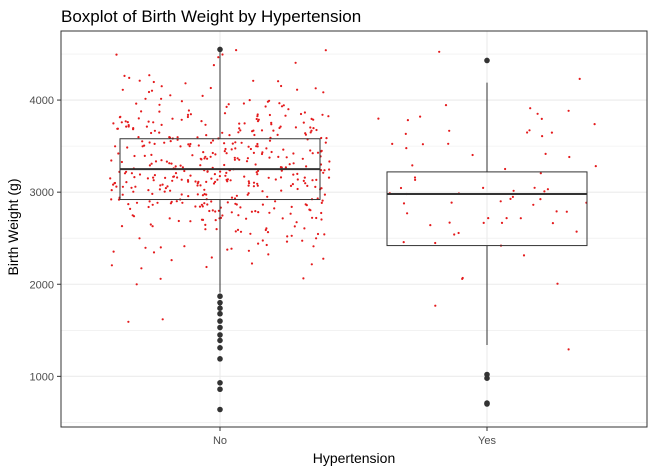 The image size is (655, 473). What do you see at coordinates (487, 441) in the screenshot?
I see `x-tick-label: Yes` at bounding box center [487, 441].